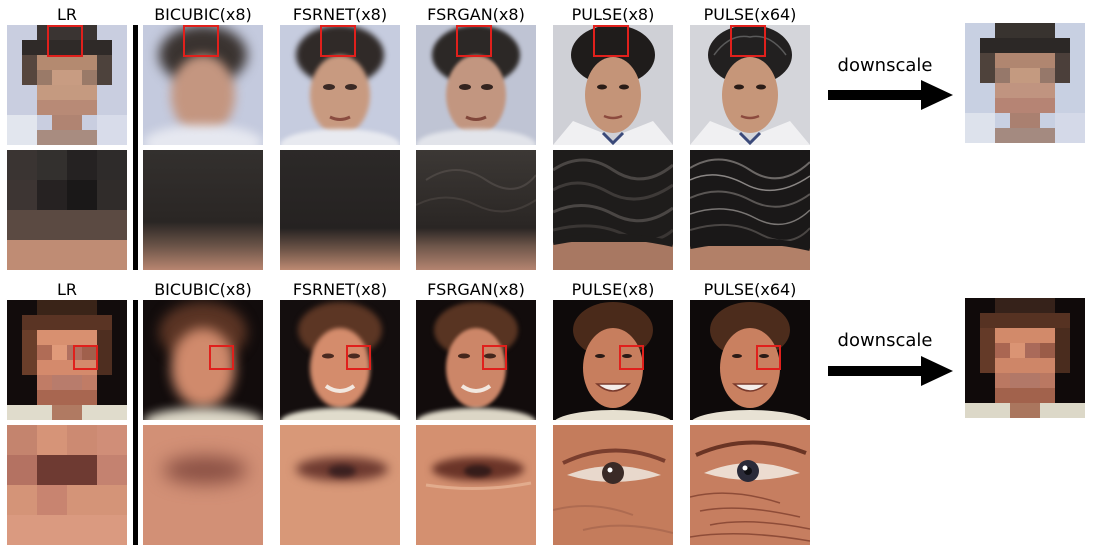  What do you see at coordinates (885, 65) in the screenshot?
I see `arrow-label-example-1: downscale` at bounding box center [885, 65].